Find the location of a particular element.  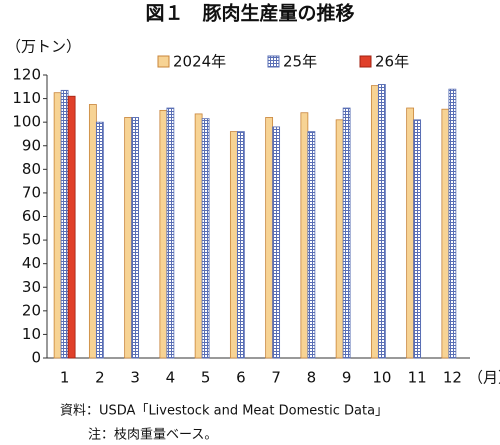

chart-title: 図１ 豚肉生産量の推移 is located at coordinates (249, 13).